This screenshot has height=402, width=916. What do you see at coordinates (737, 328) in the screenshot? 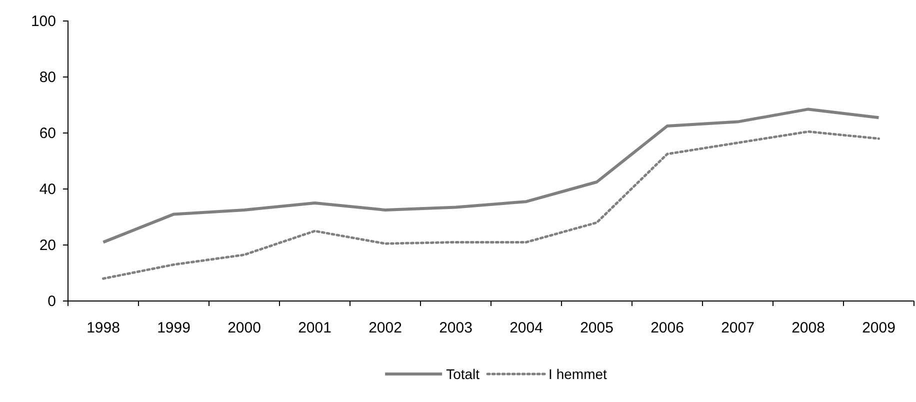
I see `x-tick-label: 2007` at bounding box center [737, 328].